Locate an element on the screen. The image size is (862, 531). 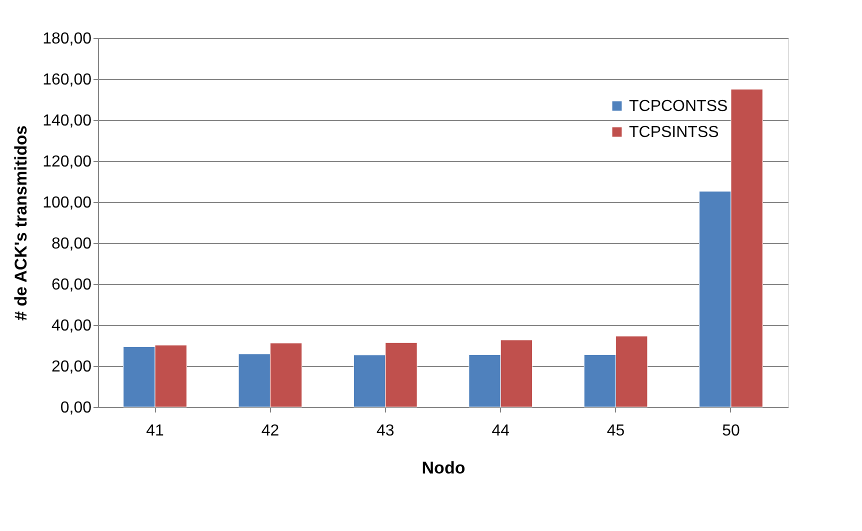
y-tick-label: 0,00 is located at coordinates (76, 408).